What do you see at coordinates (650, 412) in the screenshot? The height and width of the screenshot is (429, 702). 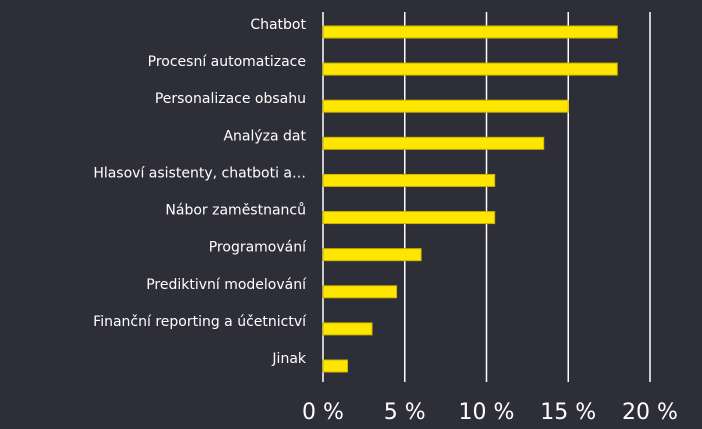 I see `x-tick-label: 20 %` at bounding box center [650, 412].